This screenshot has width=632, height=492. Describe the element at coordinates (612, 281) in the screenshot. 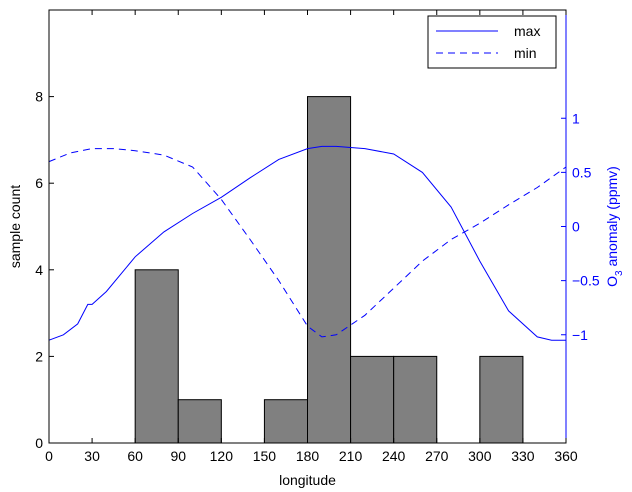

I see `right-y-axis-label-prefix: O` at that location.